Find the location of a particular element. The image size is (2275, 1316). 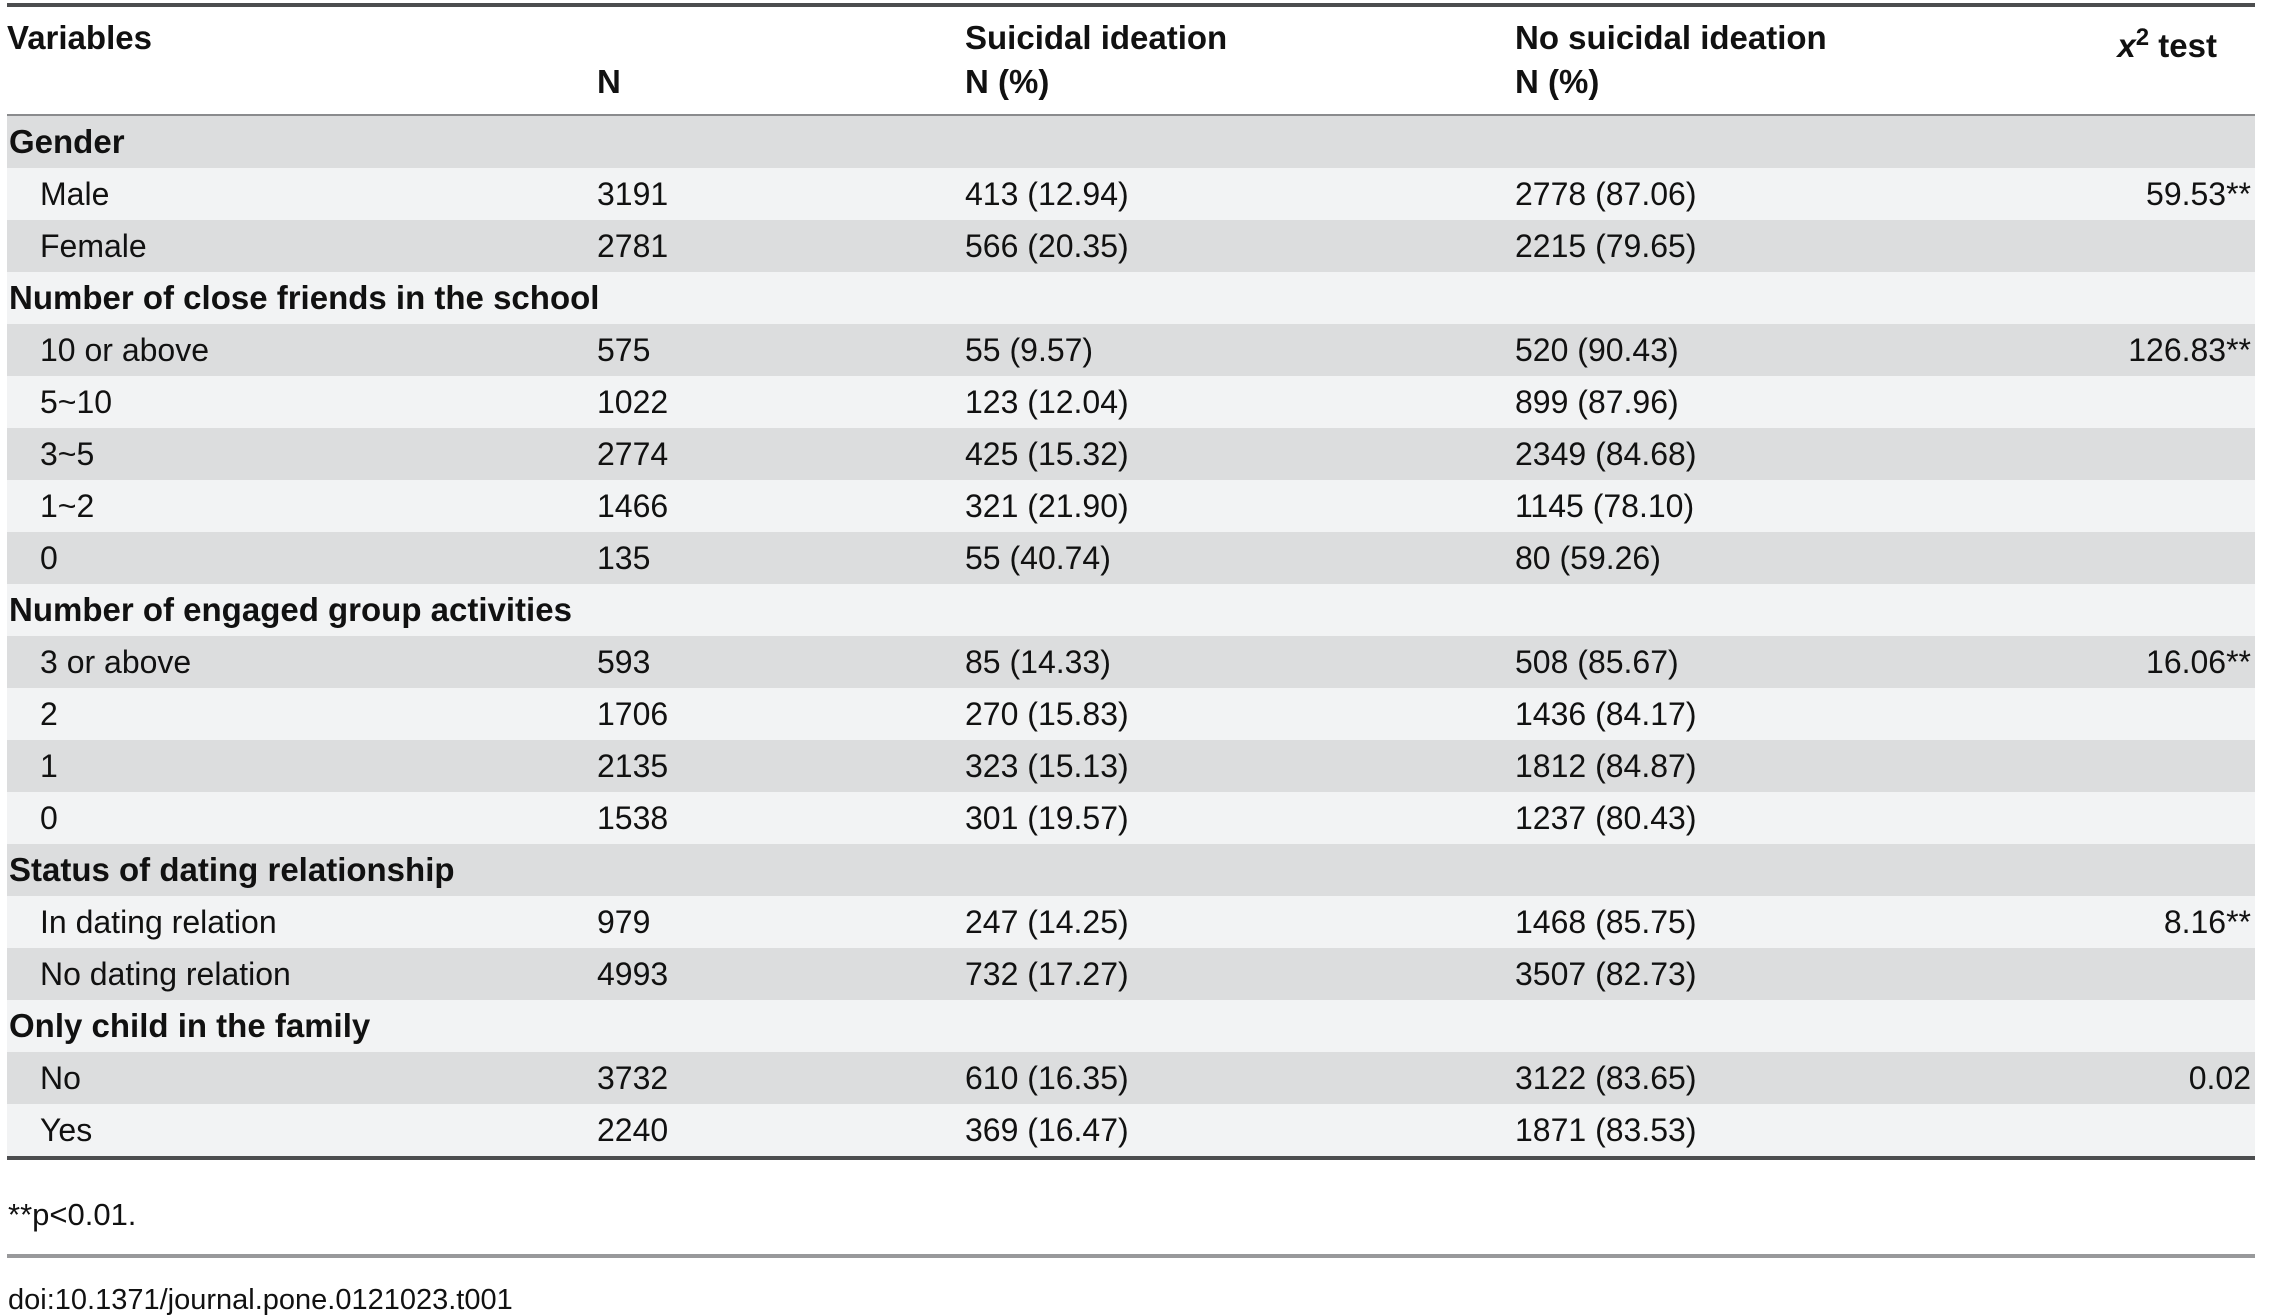

si-value: 270 (15.83) is located at coordinates (1240, 714).